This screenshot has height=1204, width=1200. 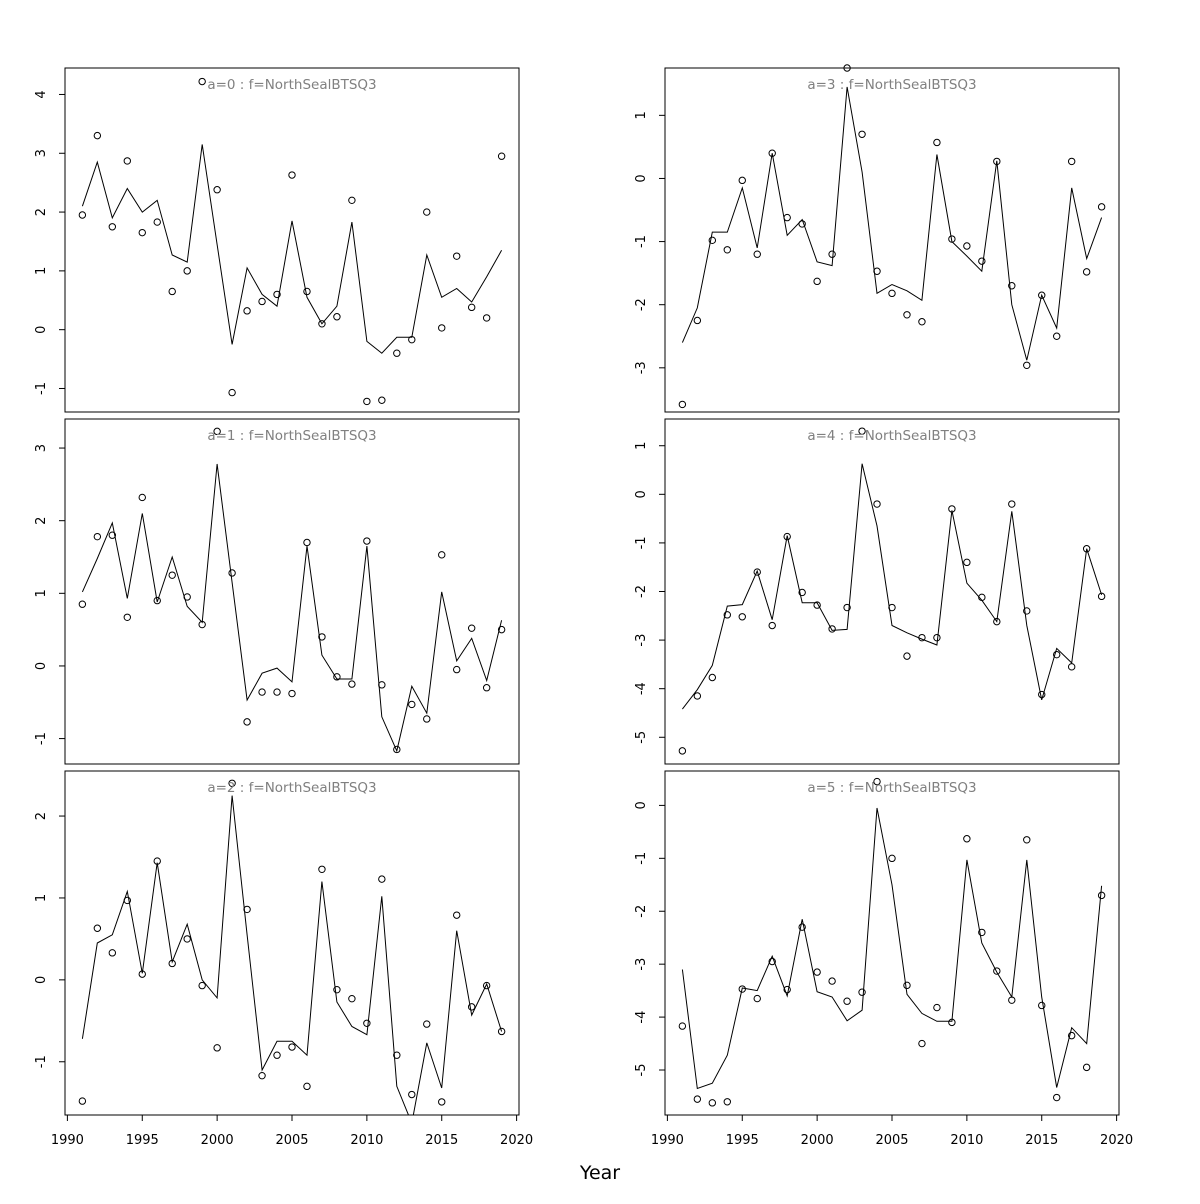 I want to click on y-tick-label: -3, so click(x=641, y=964).